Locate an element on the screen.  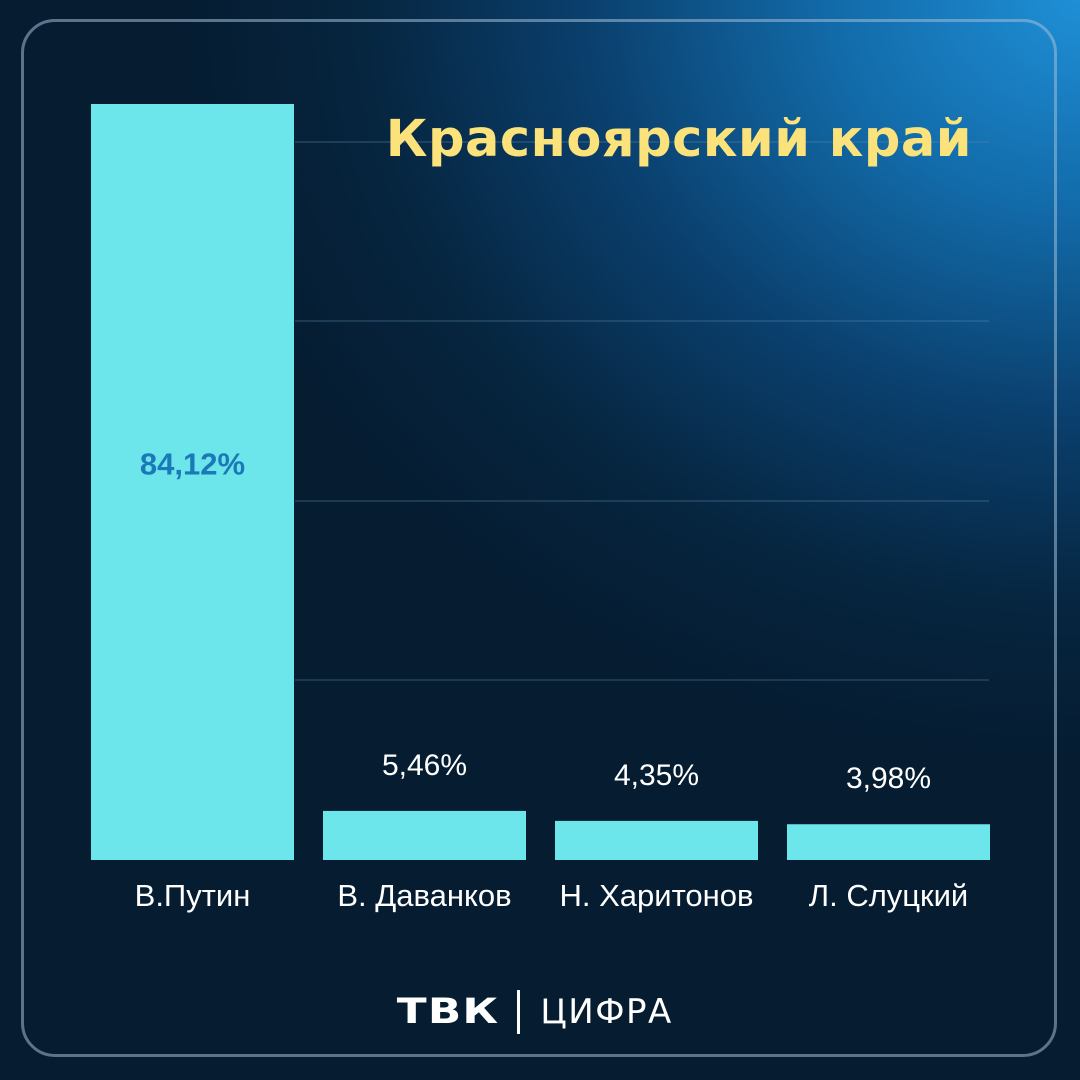
value-label-3: 4,35% is located at coordinates (656, 775).